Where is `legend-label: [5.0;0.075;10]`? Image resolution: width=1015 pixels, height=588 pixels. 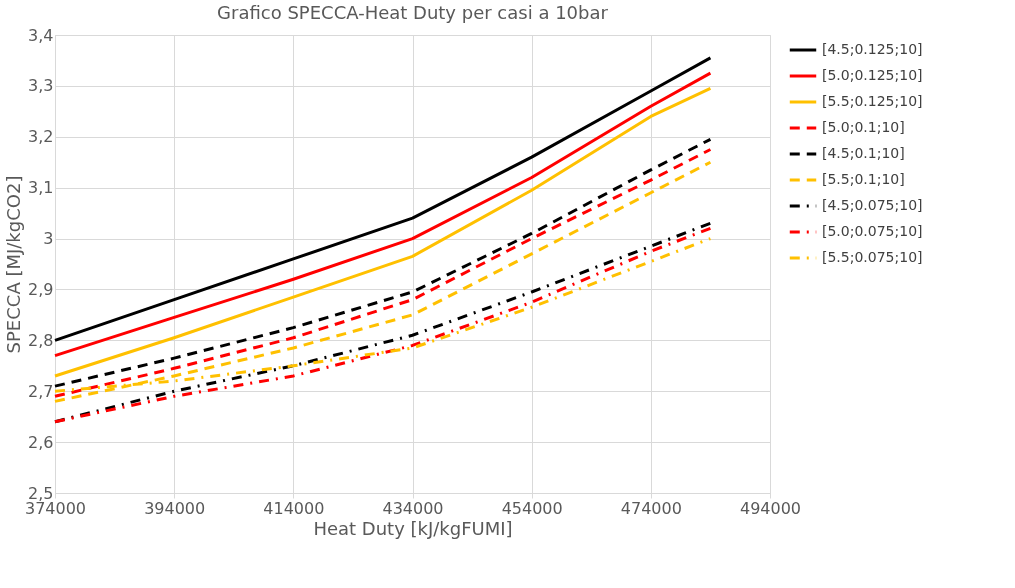 legend-label: [5.0;0.075;10] is located at coordinates (872, 231).